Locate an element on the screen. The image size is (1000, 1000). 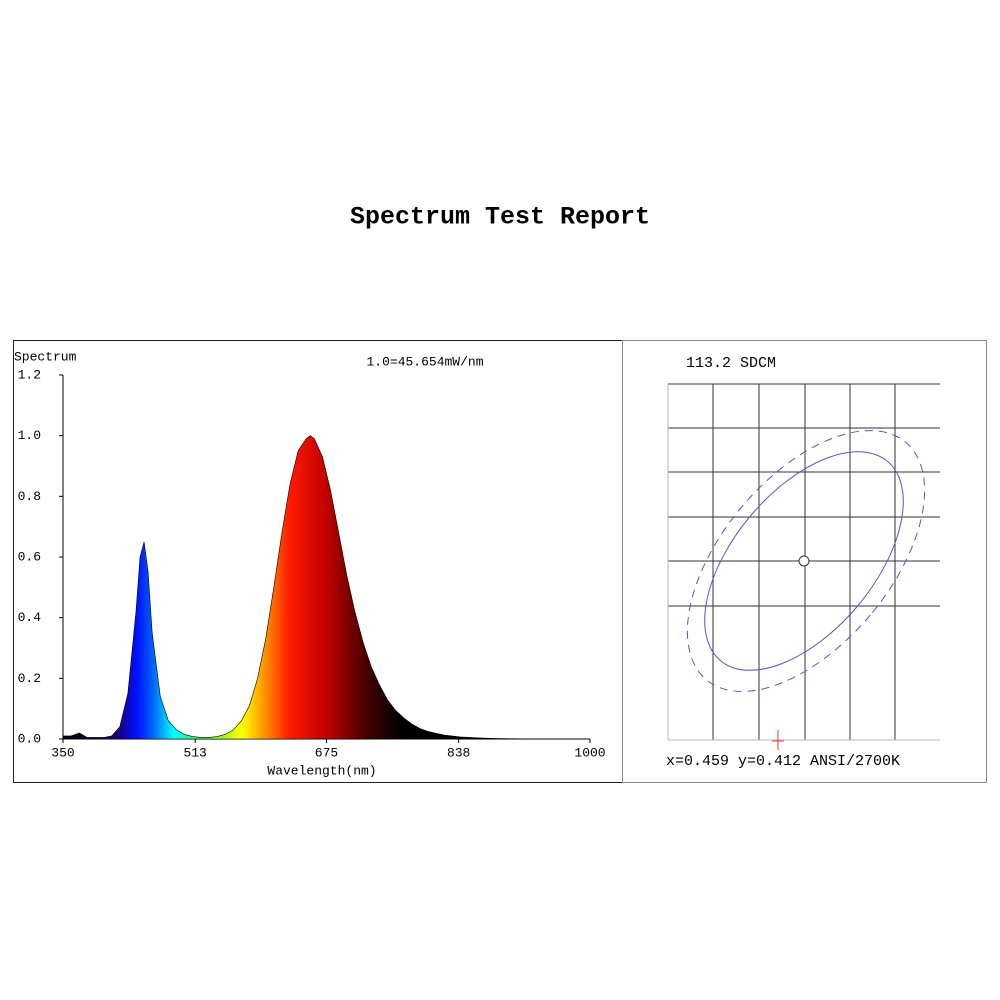
sdcm-diagram: 113.2 SDCM x=0.459 y=0.412 ANSI/2700K is located at coordinates (803, 562).